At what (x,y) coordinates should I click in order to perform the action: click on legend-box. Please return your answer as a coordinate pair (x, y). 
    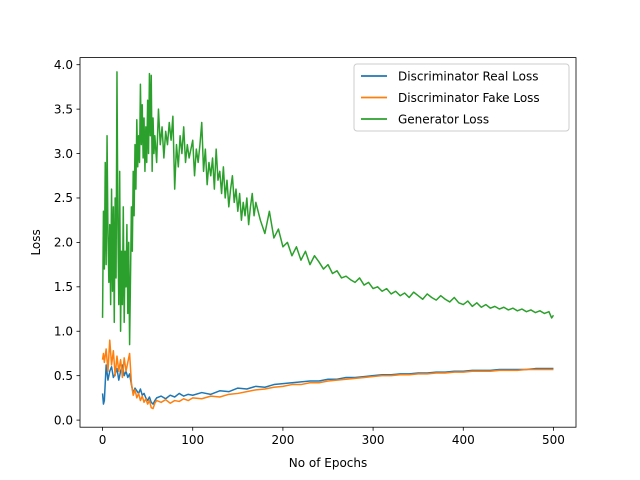
    Looking at the image, I should click on (461, 97).